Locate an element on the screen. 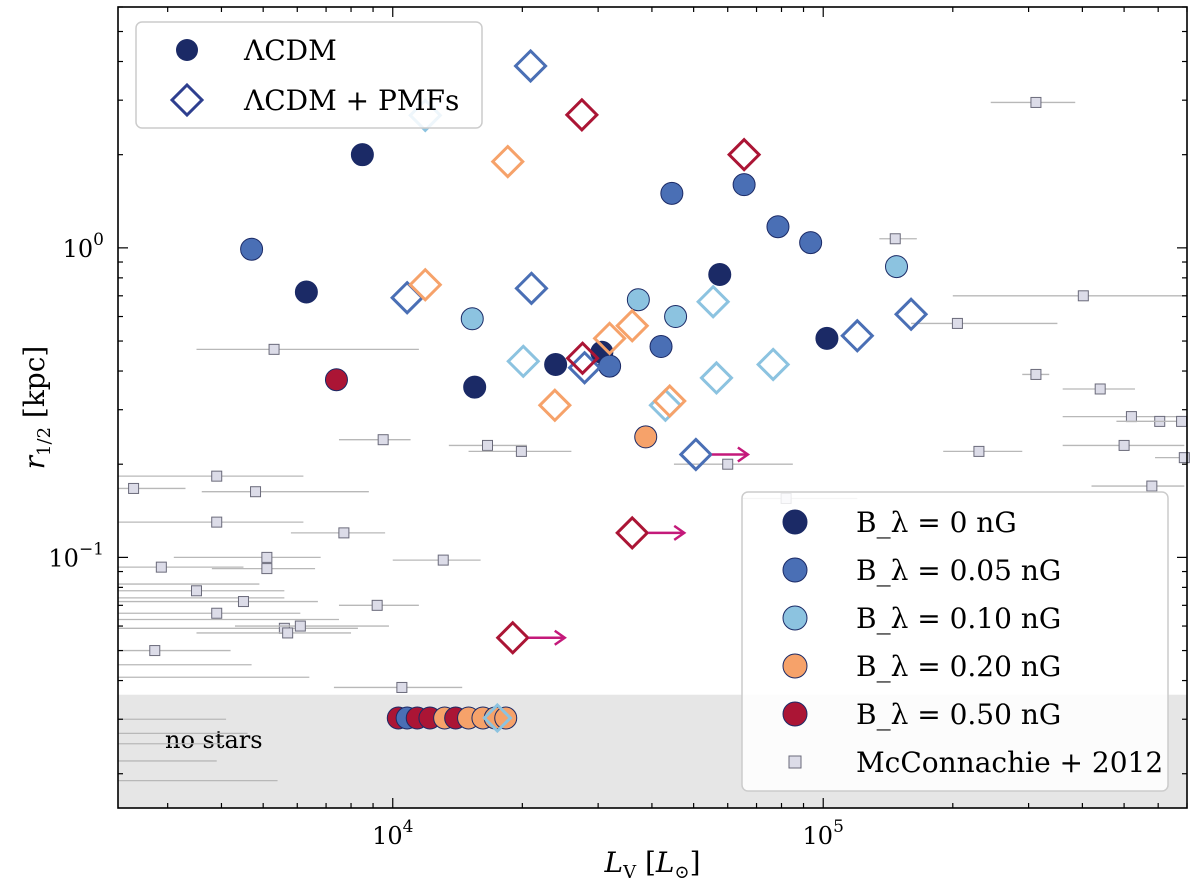 The width and height of the screenshot is (1200, 892). x-tick-label-exp: 4 is located at coordinates (408, 827).